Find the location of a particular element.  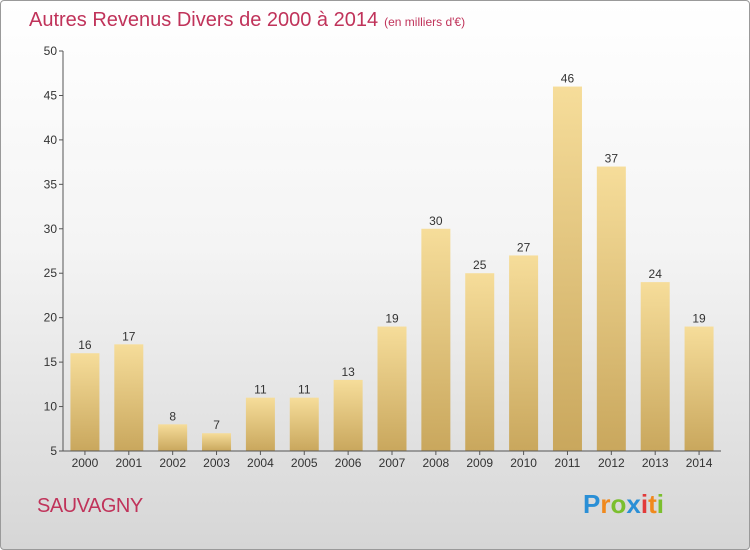

data-label: 8 is located at coordinates (172, 416).